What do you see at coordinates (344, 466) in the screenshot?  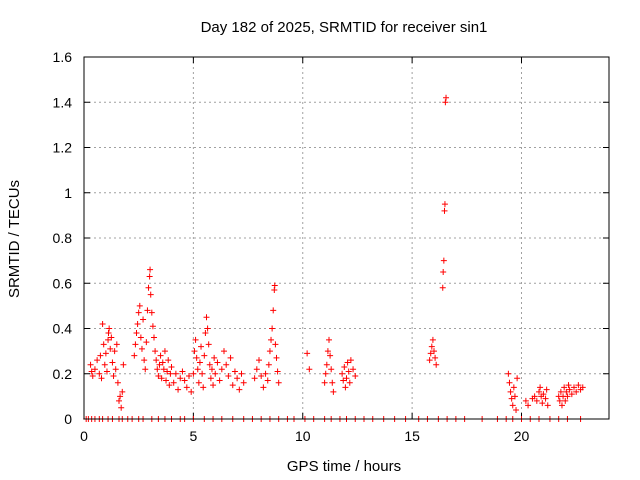 I see `x-axis-label: GPS time / hours` at bounding box center [344, 466].